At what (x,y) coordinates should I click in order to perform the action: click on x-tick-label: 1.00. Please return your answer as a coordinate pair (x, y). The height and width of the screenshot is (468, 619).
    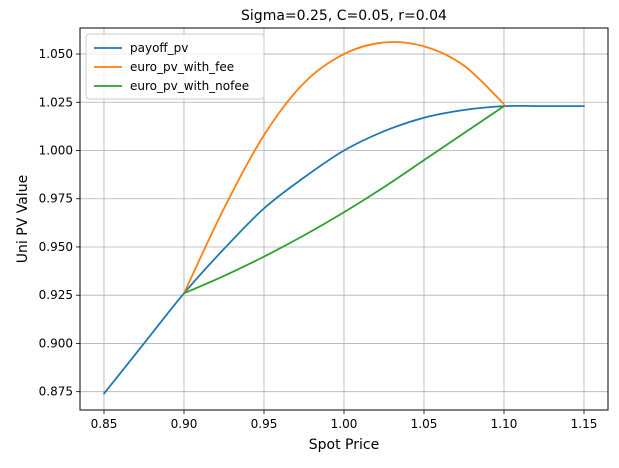
    Looking at the image, I should click on (344, 424).